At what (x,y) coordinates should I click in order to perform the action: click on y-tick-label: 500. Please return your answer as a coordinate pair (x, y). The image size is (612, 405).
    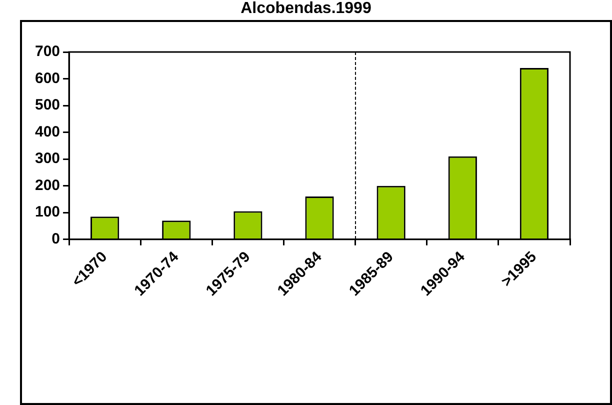
    Looking at the image, I should click on (47, 105).